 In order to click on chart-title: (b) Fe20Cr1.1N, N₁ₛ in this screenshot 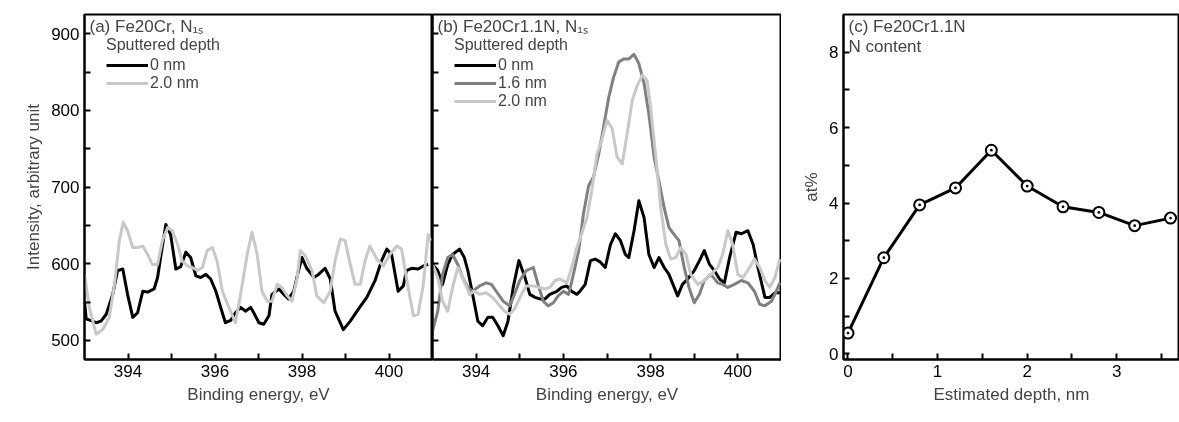, I will do `click(513, 26)`.